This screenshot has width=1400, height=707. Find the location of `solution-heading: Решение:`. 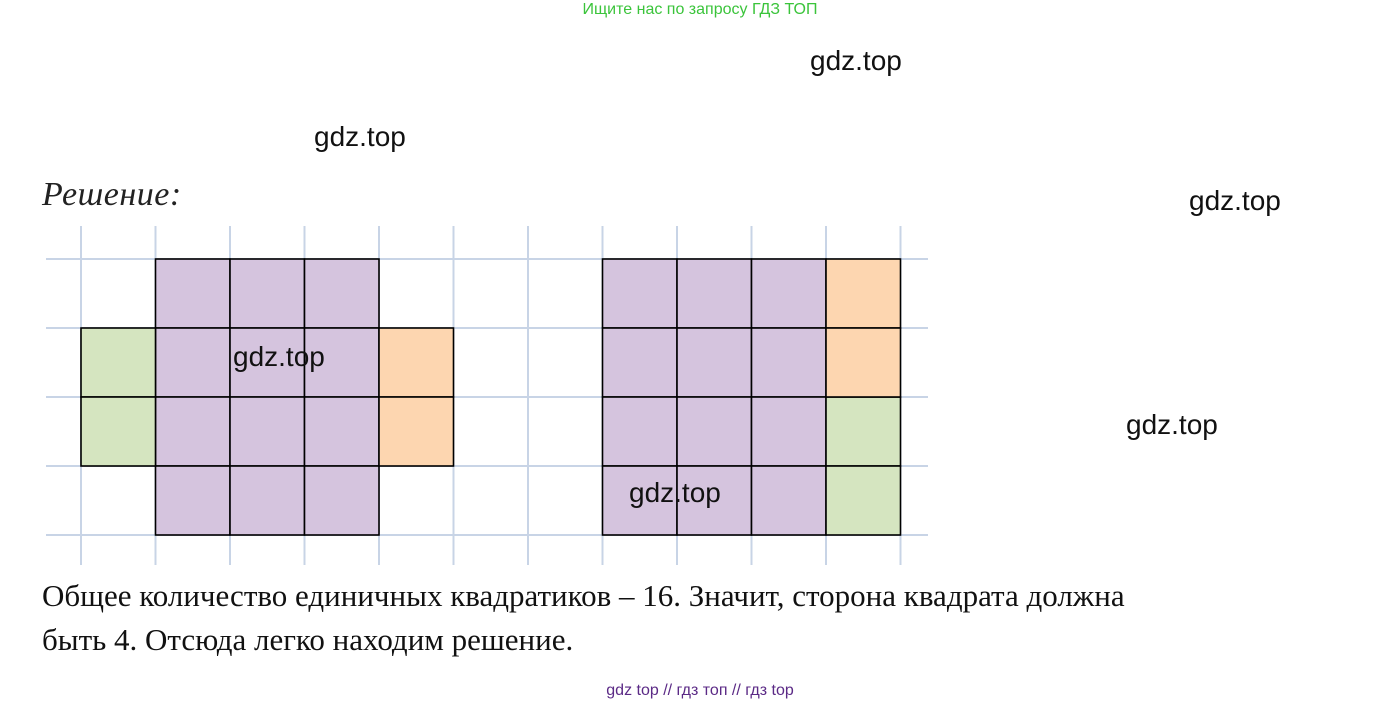

solution-heading: Решение: is located at coordinates (112, 194).